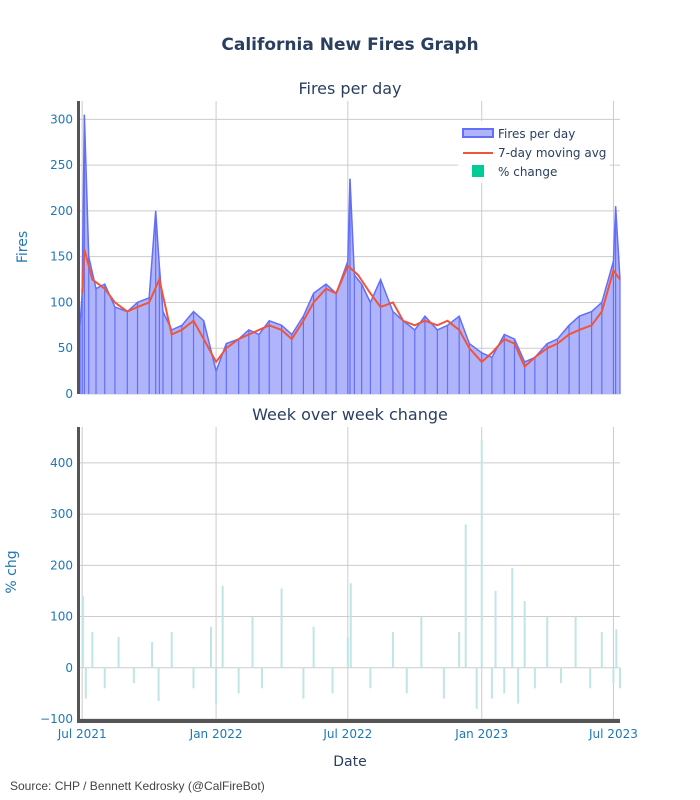 The width and height of the screenshot is (700, 800). Describe the element at coordinates (527, 172) in the screenshot. I see `legend-label-pct-change: % change` at that location.